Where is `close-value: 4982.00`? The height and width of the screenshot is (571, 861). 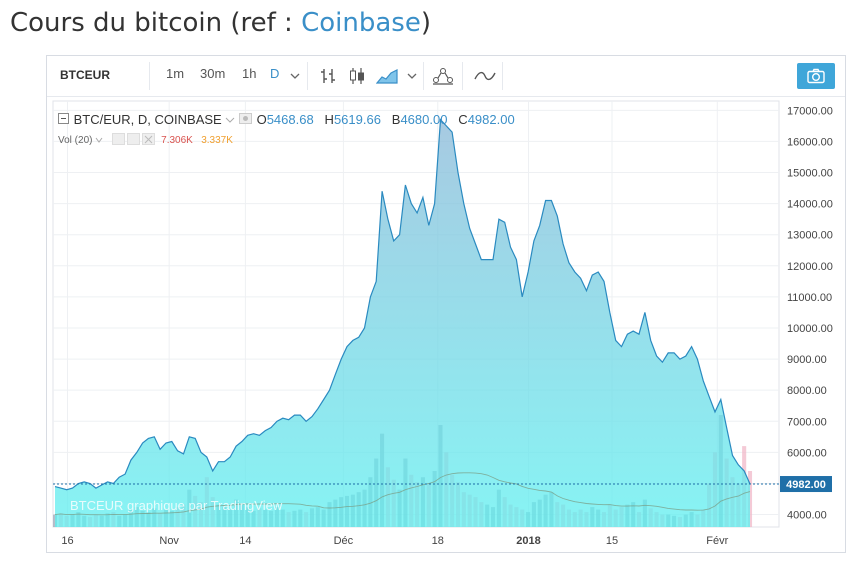
close-value: 4982.00 is located at coordinates (491, 119).